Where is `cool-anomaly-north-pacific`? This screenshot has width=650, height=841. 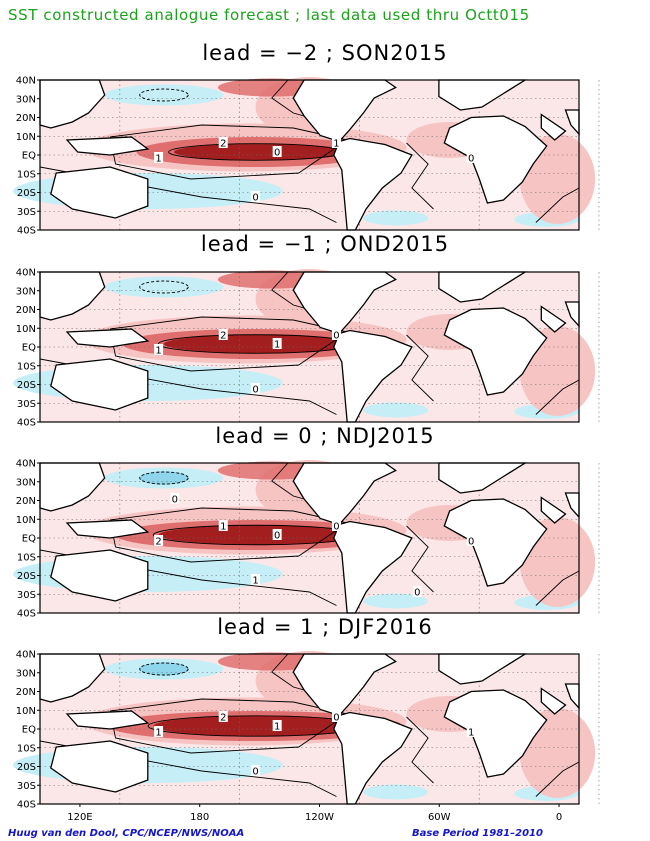
cool-anomaly-north-pacific is located at coordinates (164, 287).